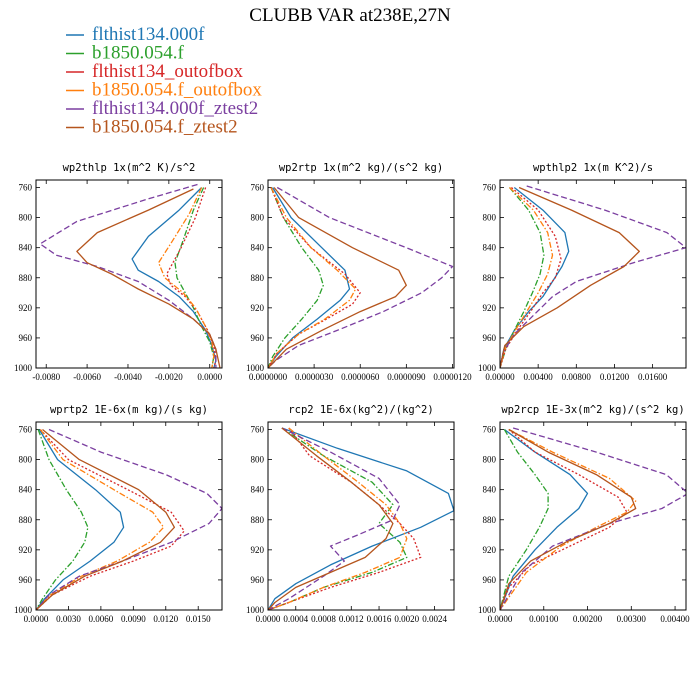  Describe the element at coordinates (406, 619) in the screenshot. I see `x-tick-label: 0.0020` at that location.